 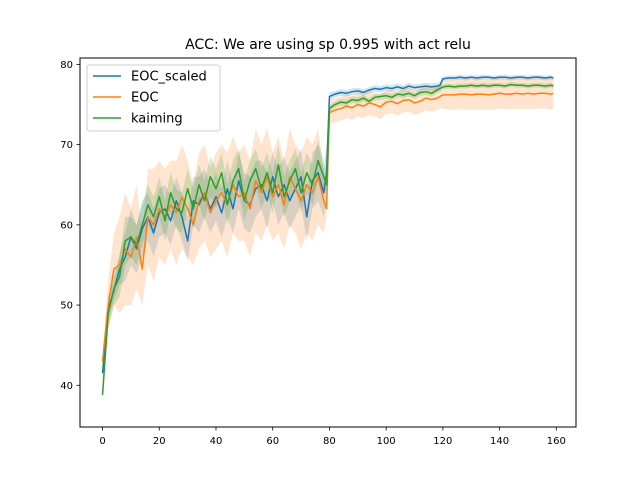 I want to click on legend-label: kaiming, so click(x=157, y=119).